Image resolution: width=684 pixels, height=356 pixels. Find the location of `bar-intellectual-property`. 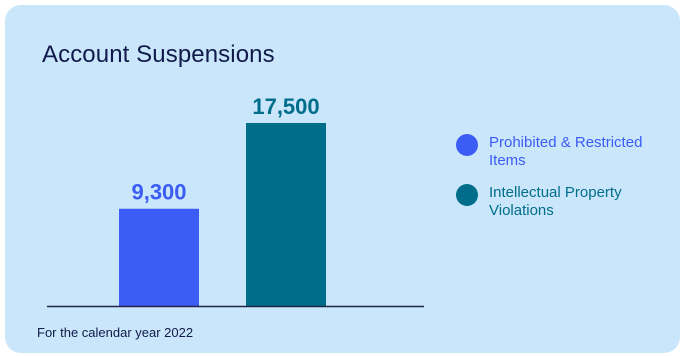

bar-intellectual-property is located at coordinates (286, 214).